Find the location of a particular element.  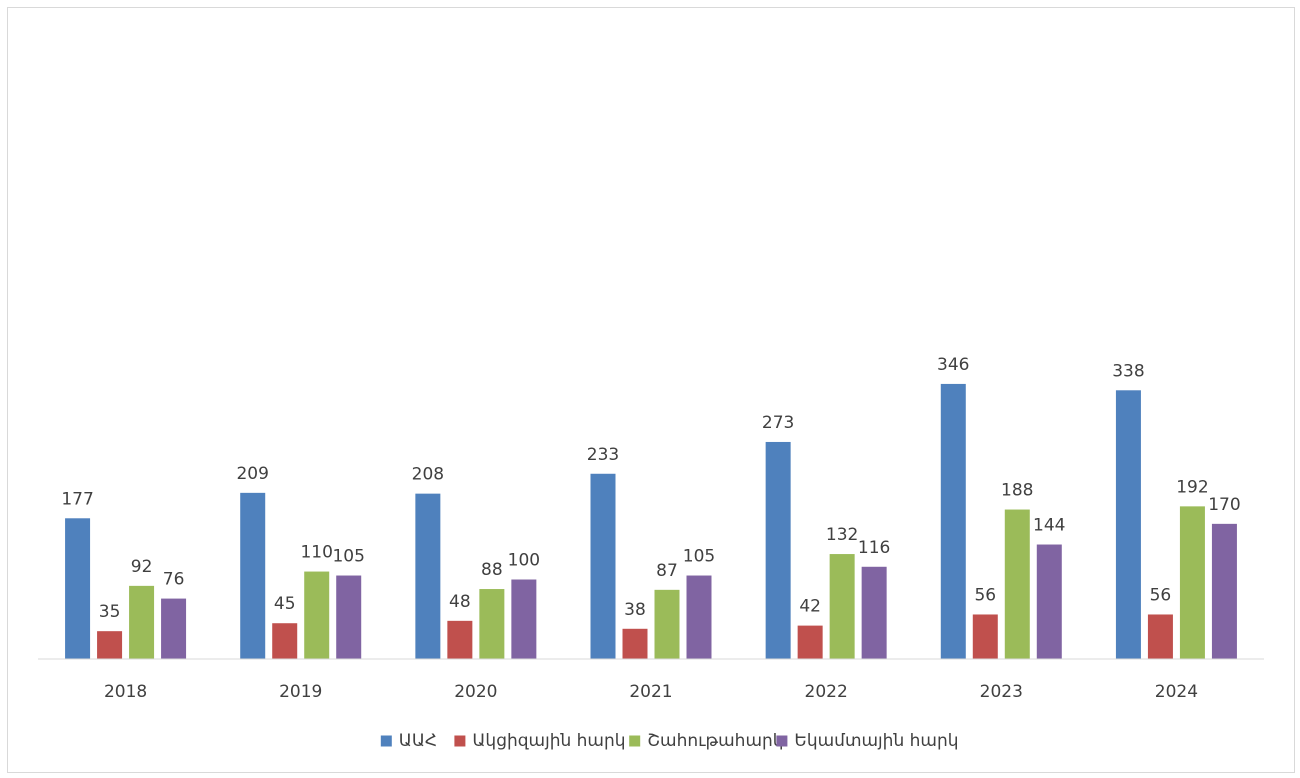

data-label-2018-series-0: 177 is located at coordinates (77, 499).